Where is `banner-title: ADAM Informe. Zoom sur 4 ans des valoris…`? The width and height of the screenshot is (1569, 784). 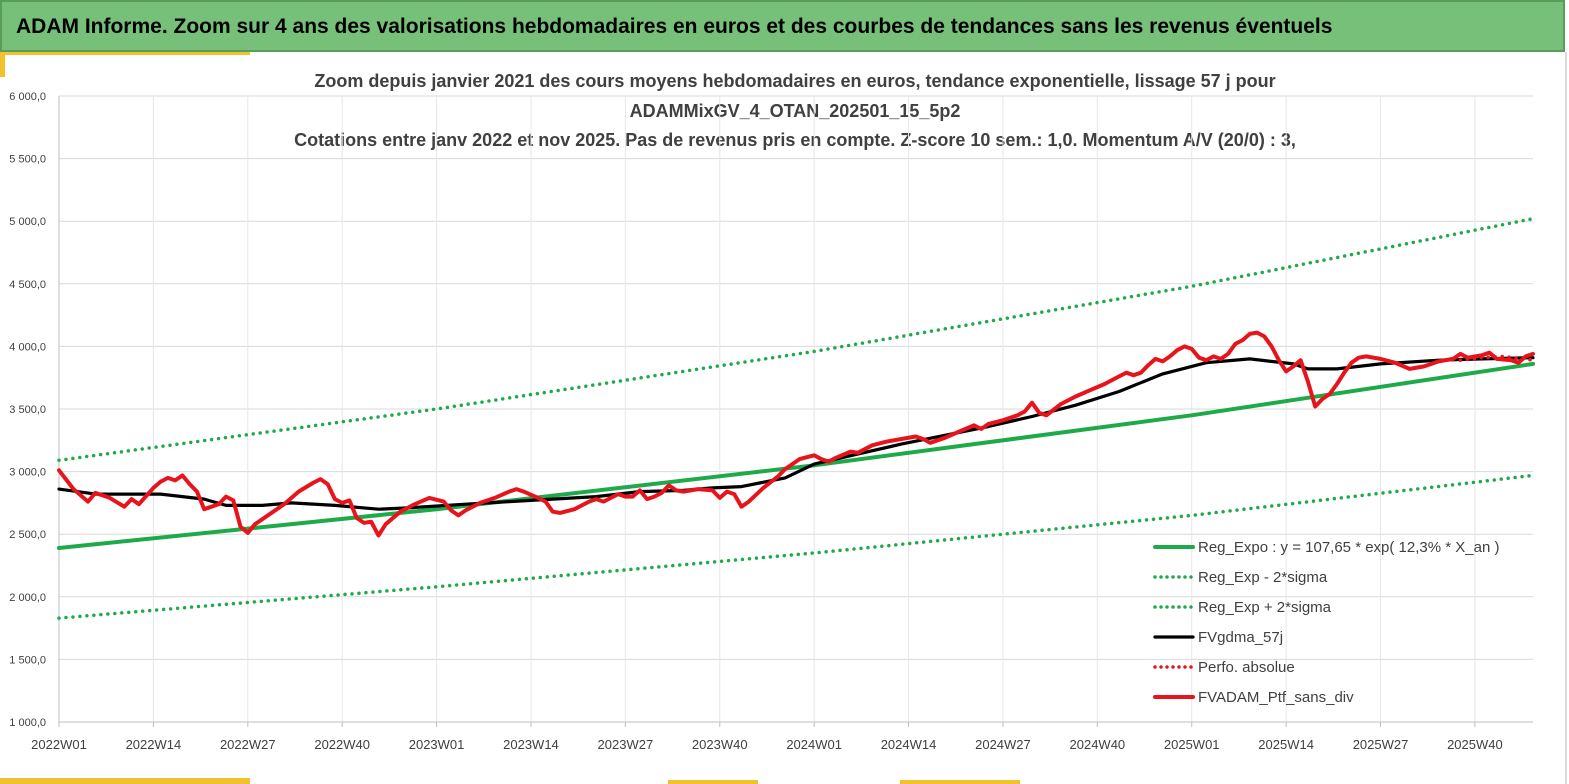 banner-title: ADAM Informe. Zoom sur 4 ans des valoris… is located at coordinates (674, 26).